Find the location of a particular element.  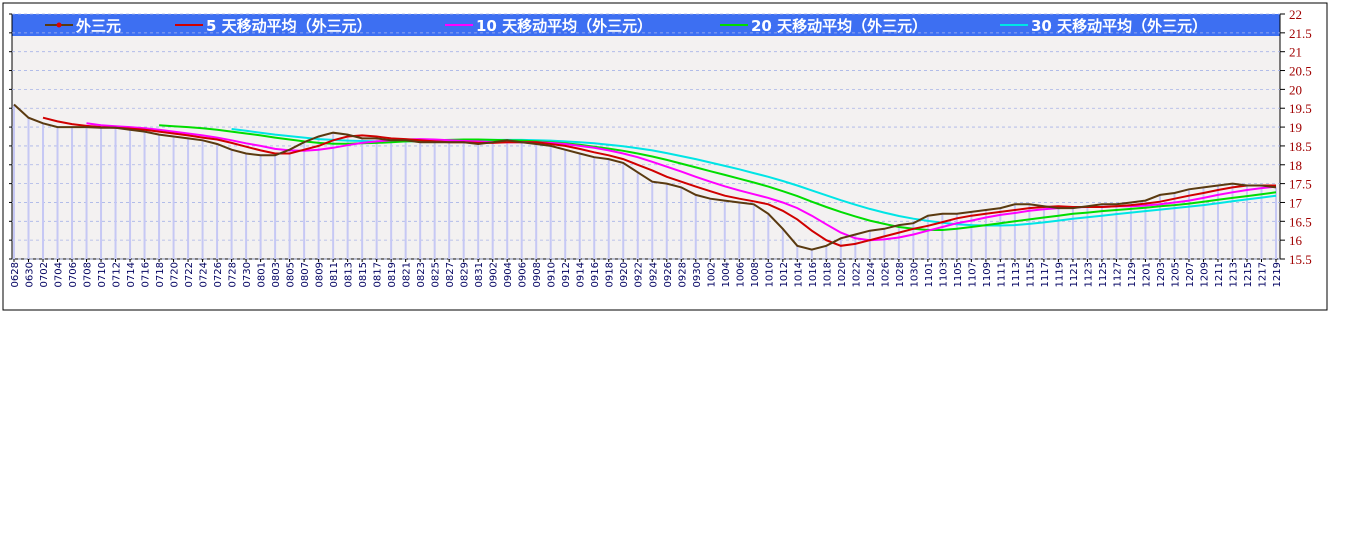

x-tick-label: 0926 is located at coordinates (668, 274).